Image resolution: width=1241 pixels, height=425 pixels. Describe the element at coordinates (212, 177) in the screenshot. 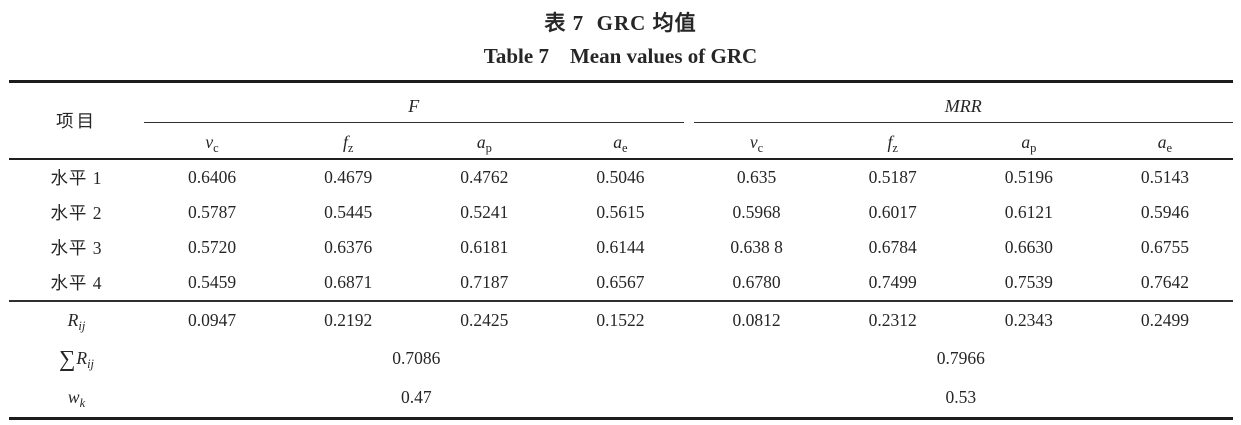

I see `cell-value: 0.6406` at that location.